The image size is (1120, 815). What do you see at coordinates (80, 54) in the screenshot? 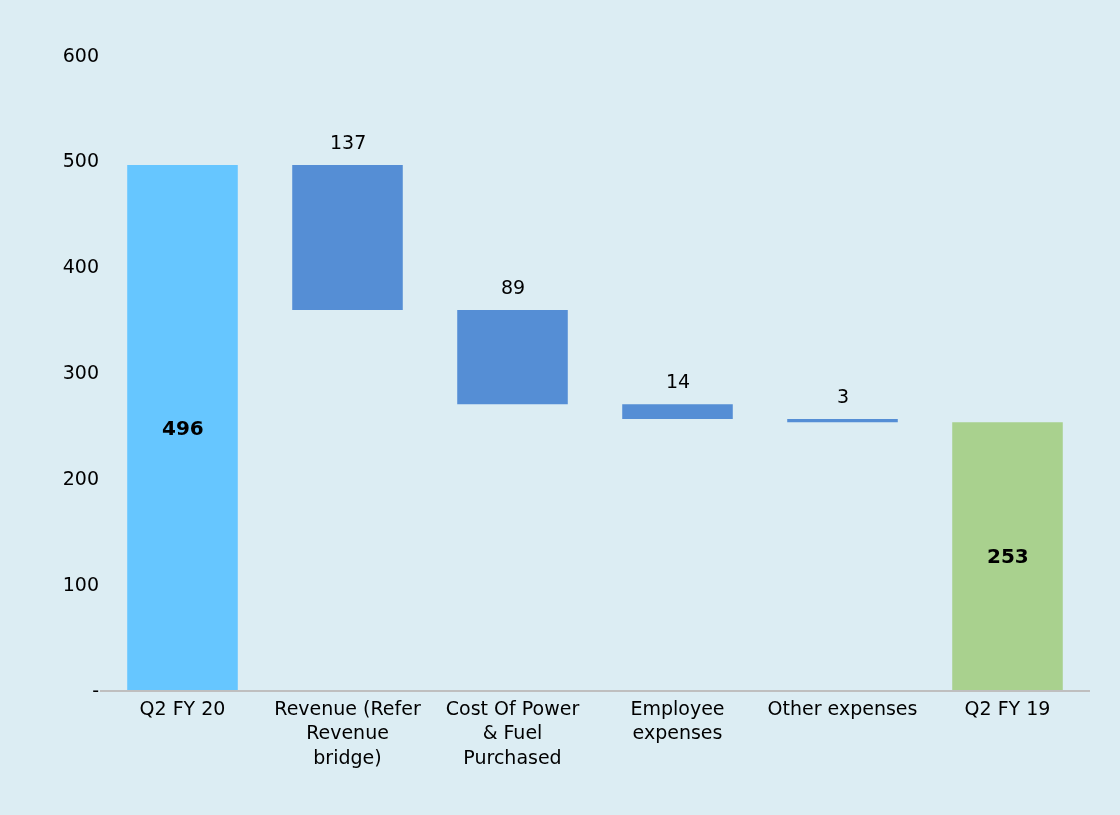
I see `y-tick-label: 600` at bounding box center [80, 54].